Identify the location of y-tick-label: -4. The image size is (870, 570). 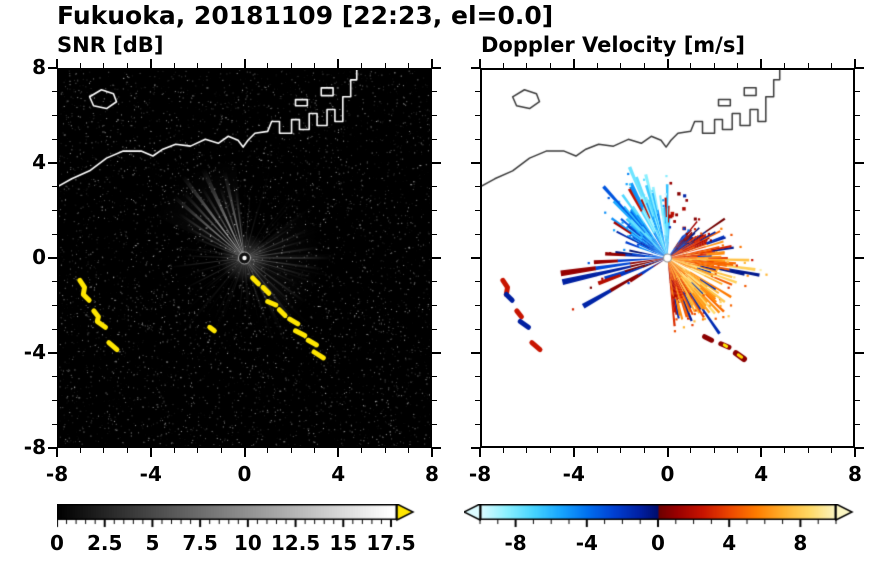
(34, 352).